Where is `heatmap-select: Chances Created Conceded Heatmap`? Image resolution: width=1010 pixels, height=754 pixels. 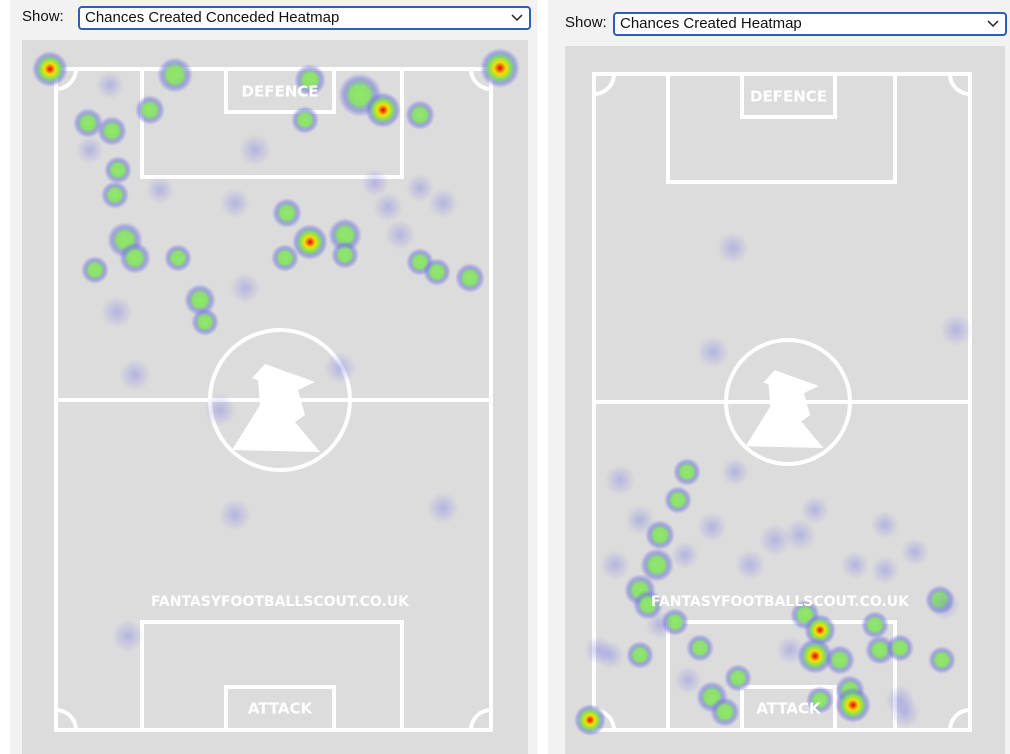 heatmap-select: Chances Created Conceded Heatmap is located at coordinates (304, 18).